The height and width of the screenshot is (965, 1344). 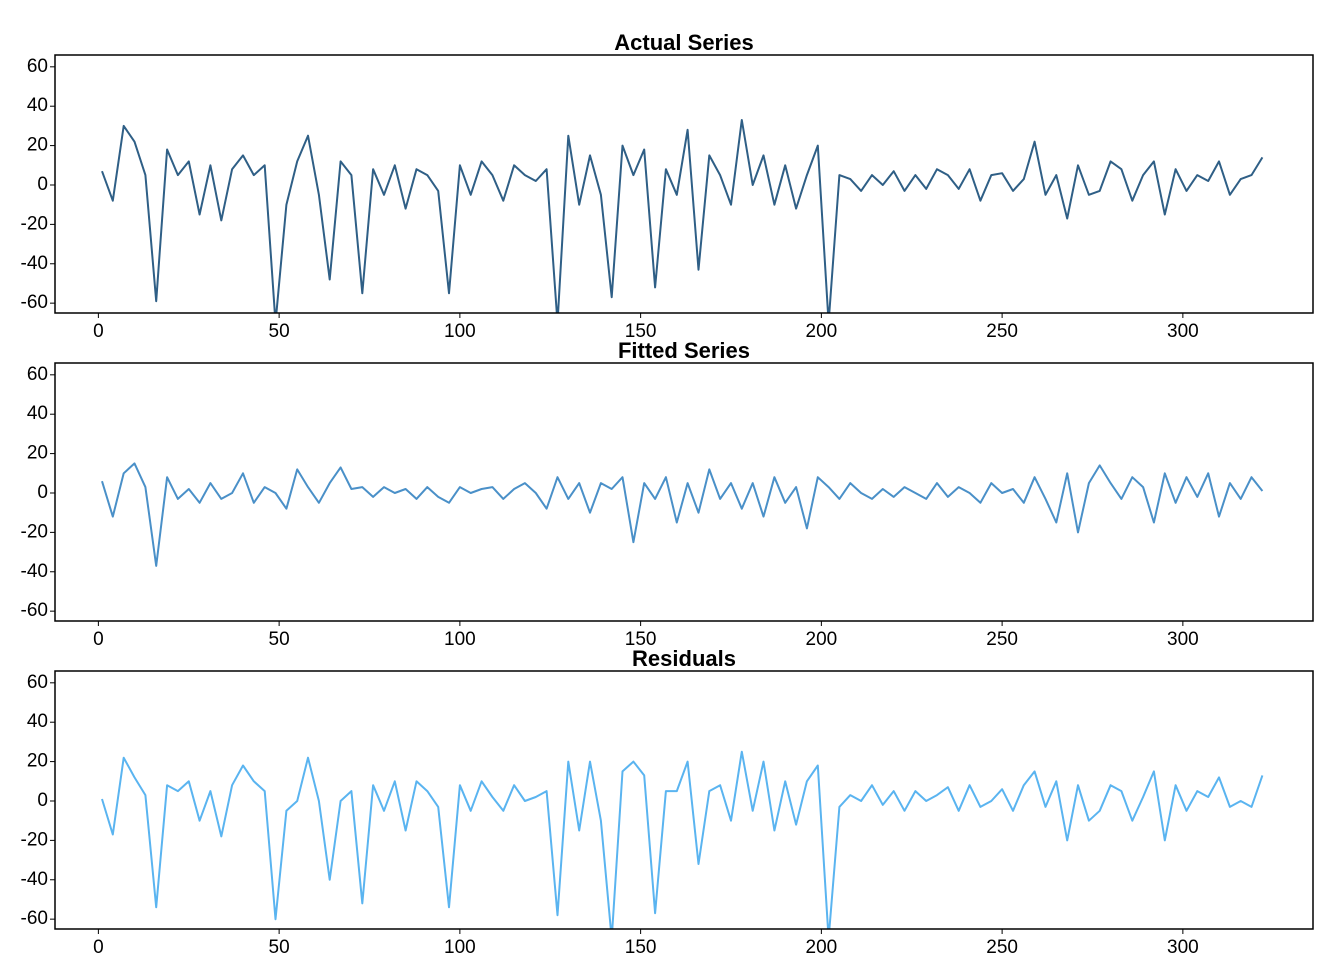 I want to click on plot-area, so click(x=682, y=514).